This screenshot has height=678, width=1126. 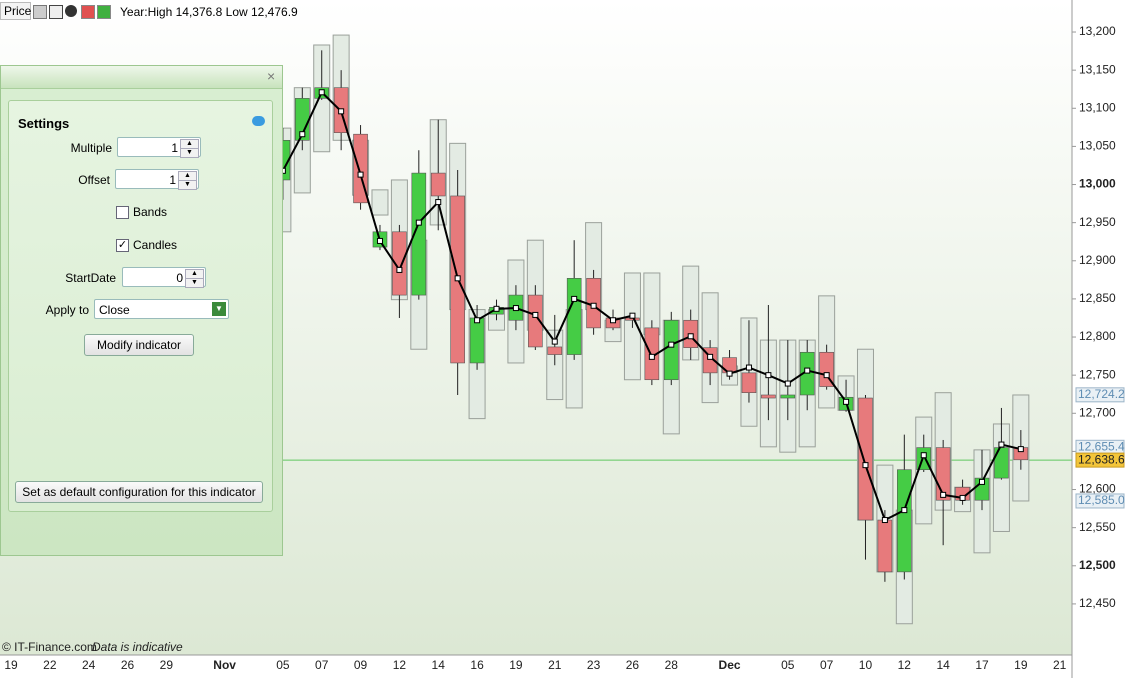 What do you see at coordinates (1097, 336) in the screenshot?
I see `y-tick-label: 12,800` at bounding box center [1097, 336].